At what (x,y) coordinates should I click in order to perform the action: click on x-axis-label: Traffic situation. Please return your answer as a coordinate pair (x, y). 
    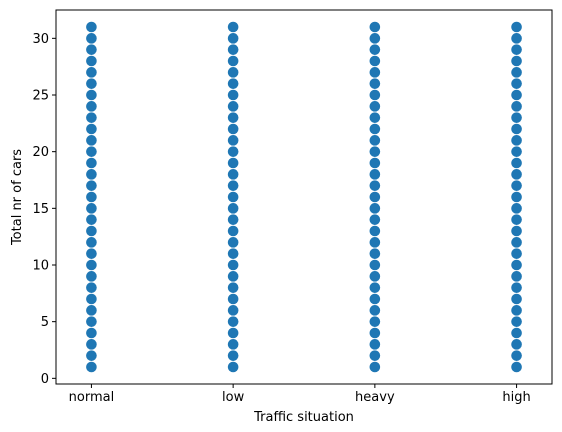
    Looking at the image, I should click on (303, 417).